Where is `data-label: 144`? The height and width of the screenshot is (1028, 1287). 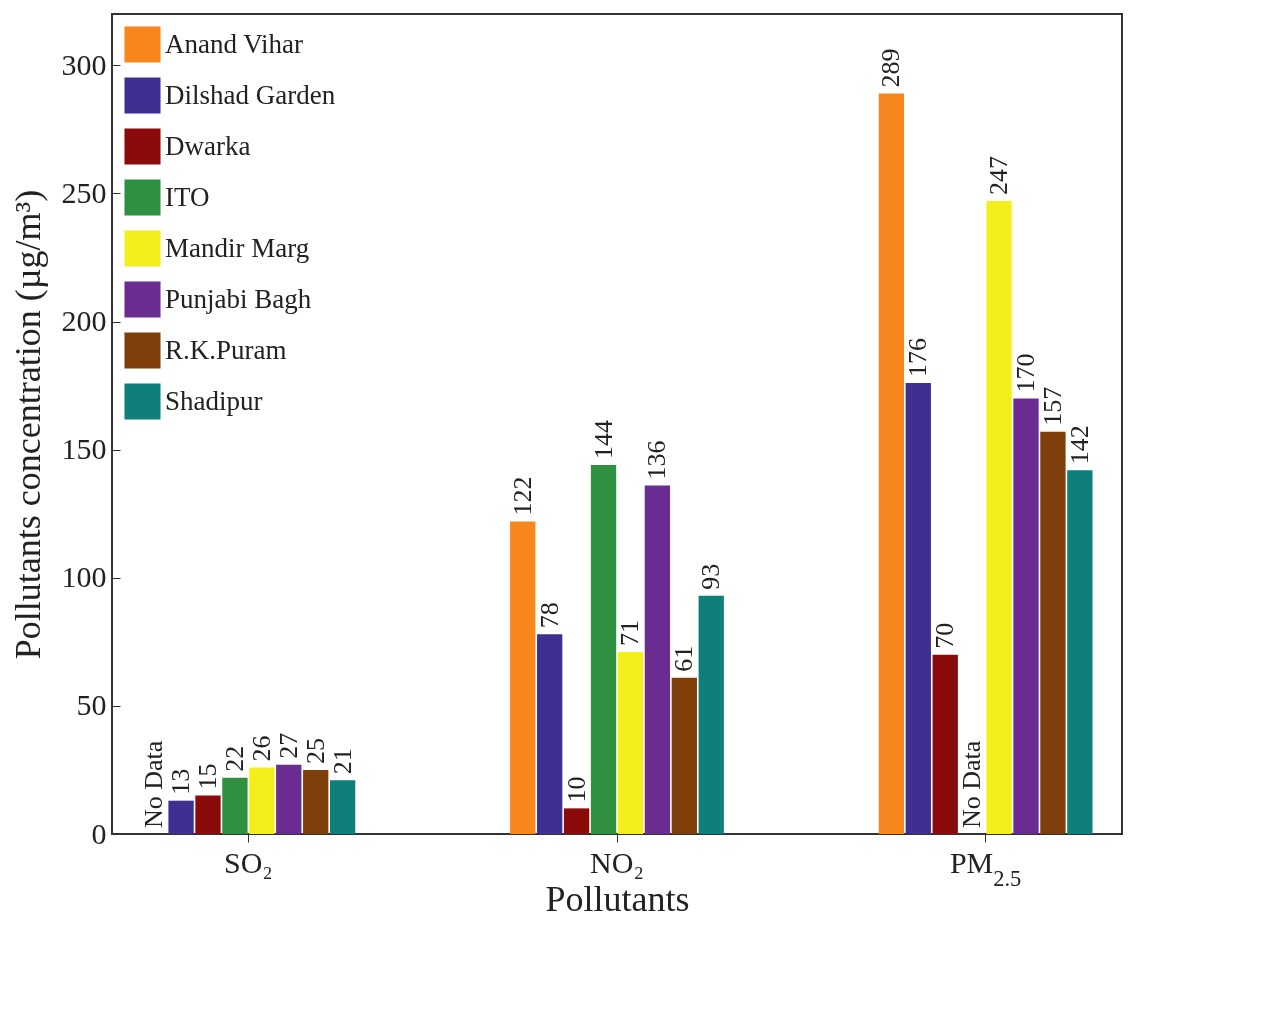
data-label: 144 is located at coordinates (603, 439).